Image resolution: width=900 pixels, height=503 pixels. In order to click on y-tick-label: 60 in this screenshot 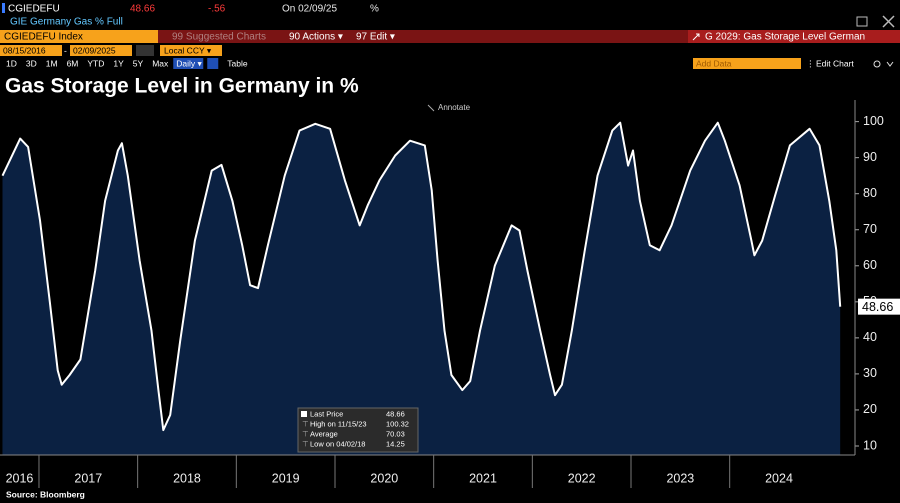, I will do `click(870, 265)`.